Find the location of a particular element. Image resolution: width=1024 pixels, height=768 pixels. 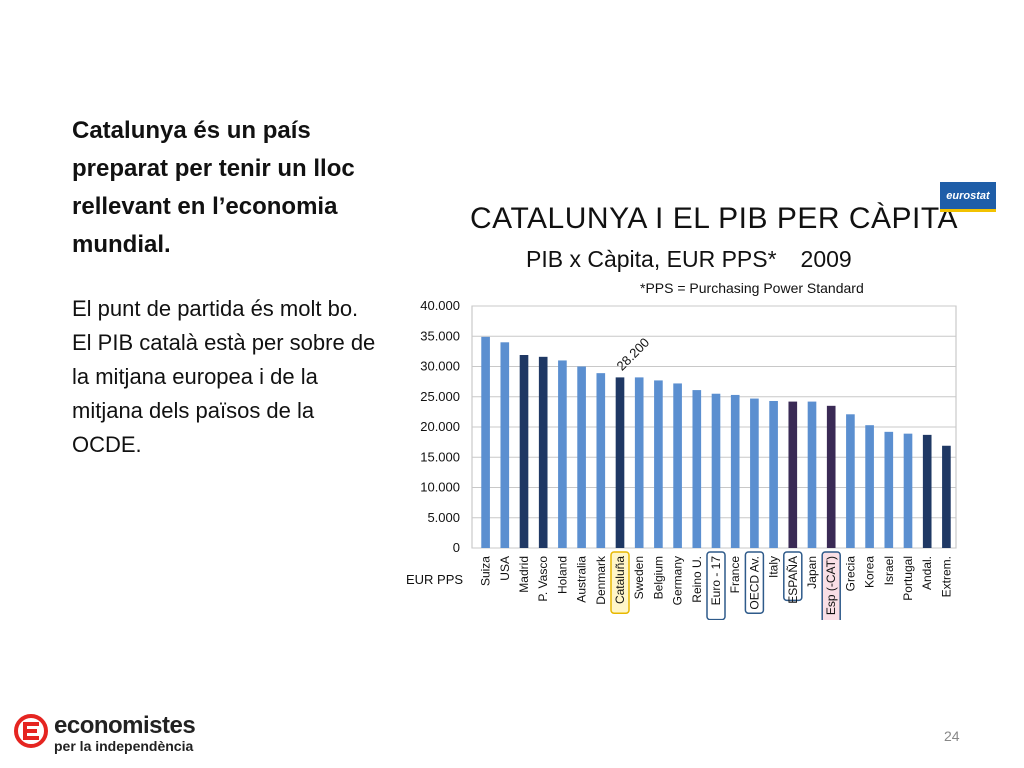

x-tick-label: Belgium is located at coordinates (658, 577).